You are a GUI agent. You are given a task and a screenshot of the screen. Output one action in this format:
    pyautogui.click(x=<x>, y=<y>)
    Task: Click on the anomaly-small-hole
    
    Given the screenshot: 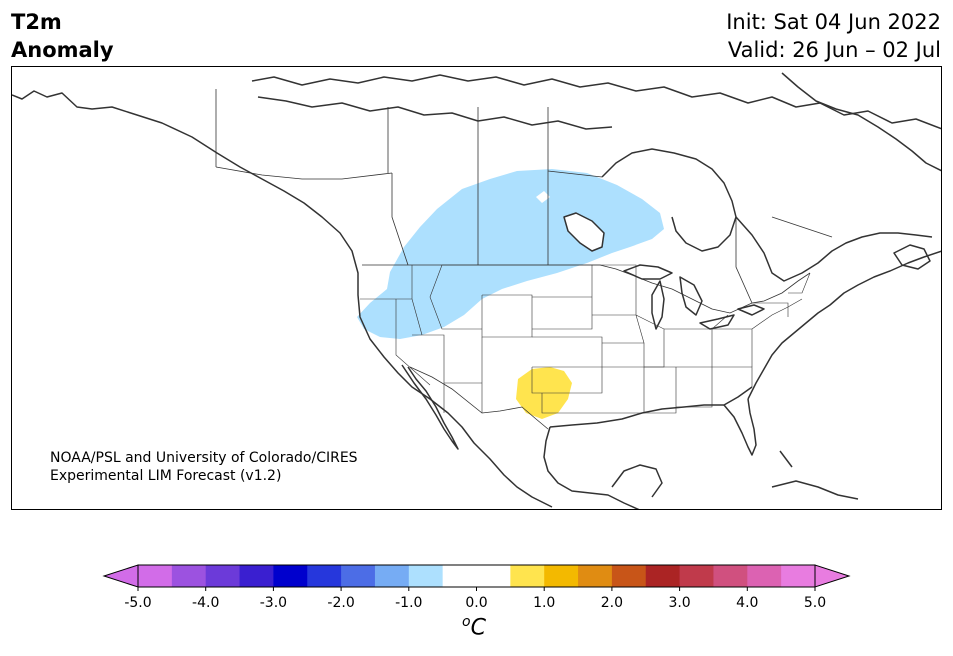 What is the action you would take?
    pyautogui.click(x=543, y=197)
    